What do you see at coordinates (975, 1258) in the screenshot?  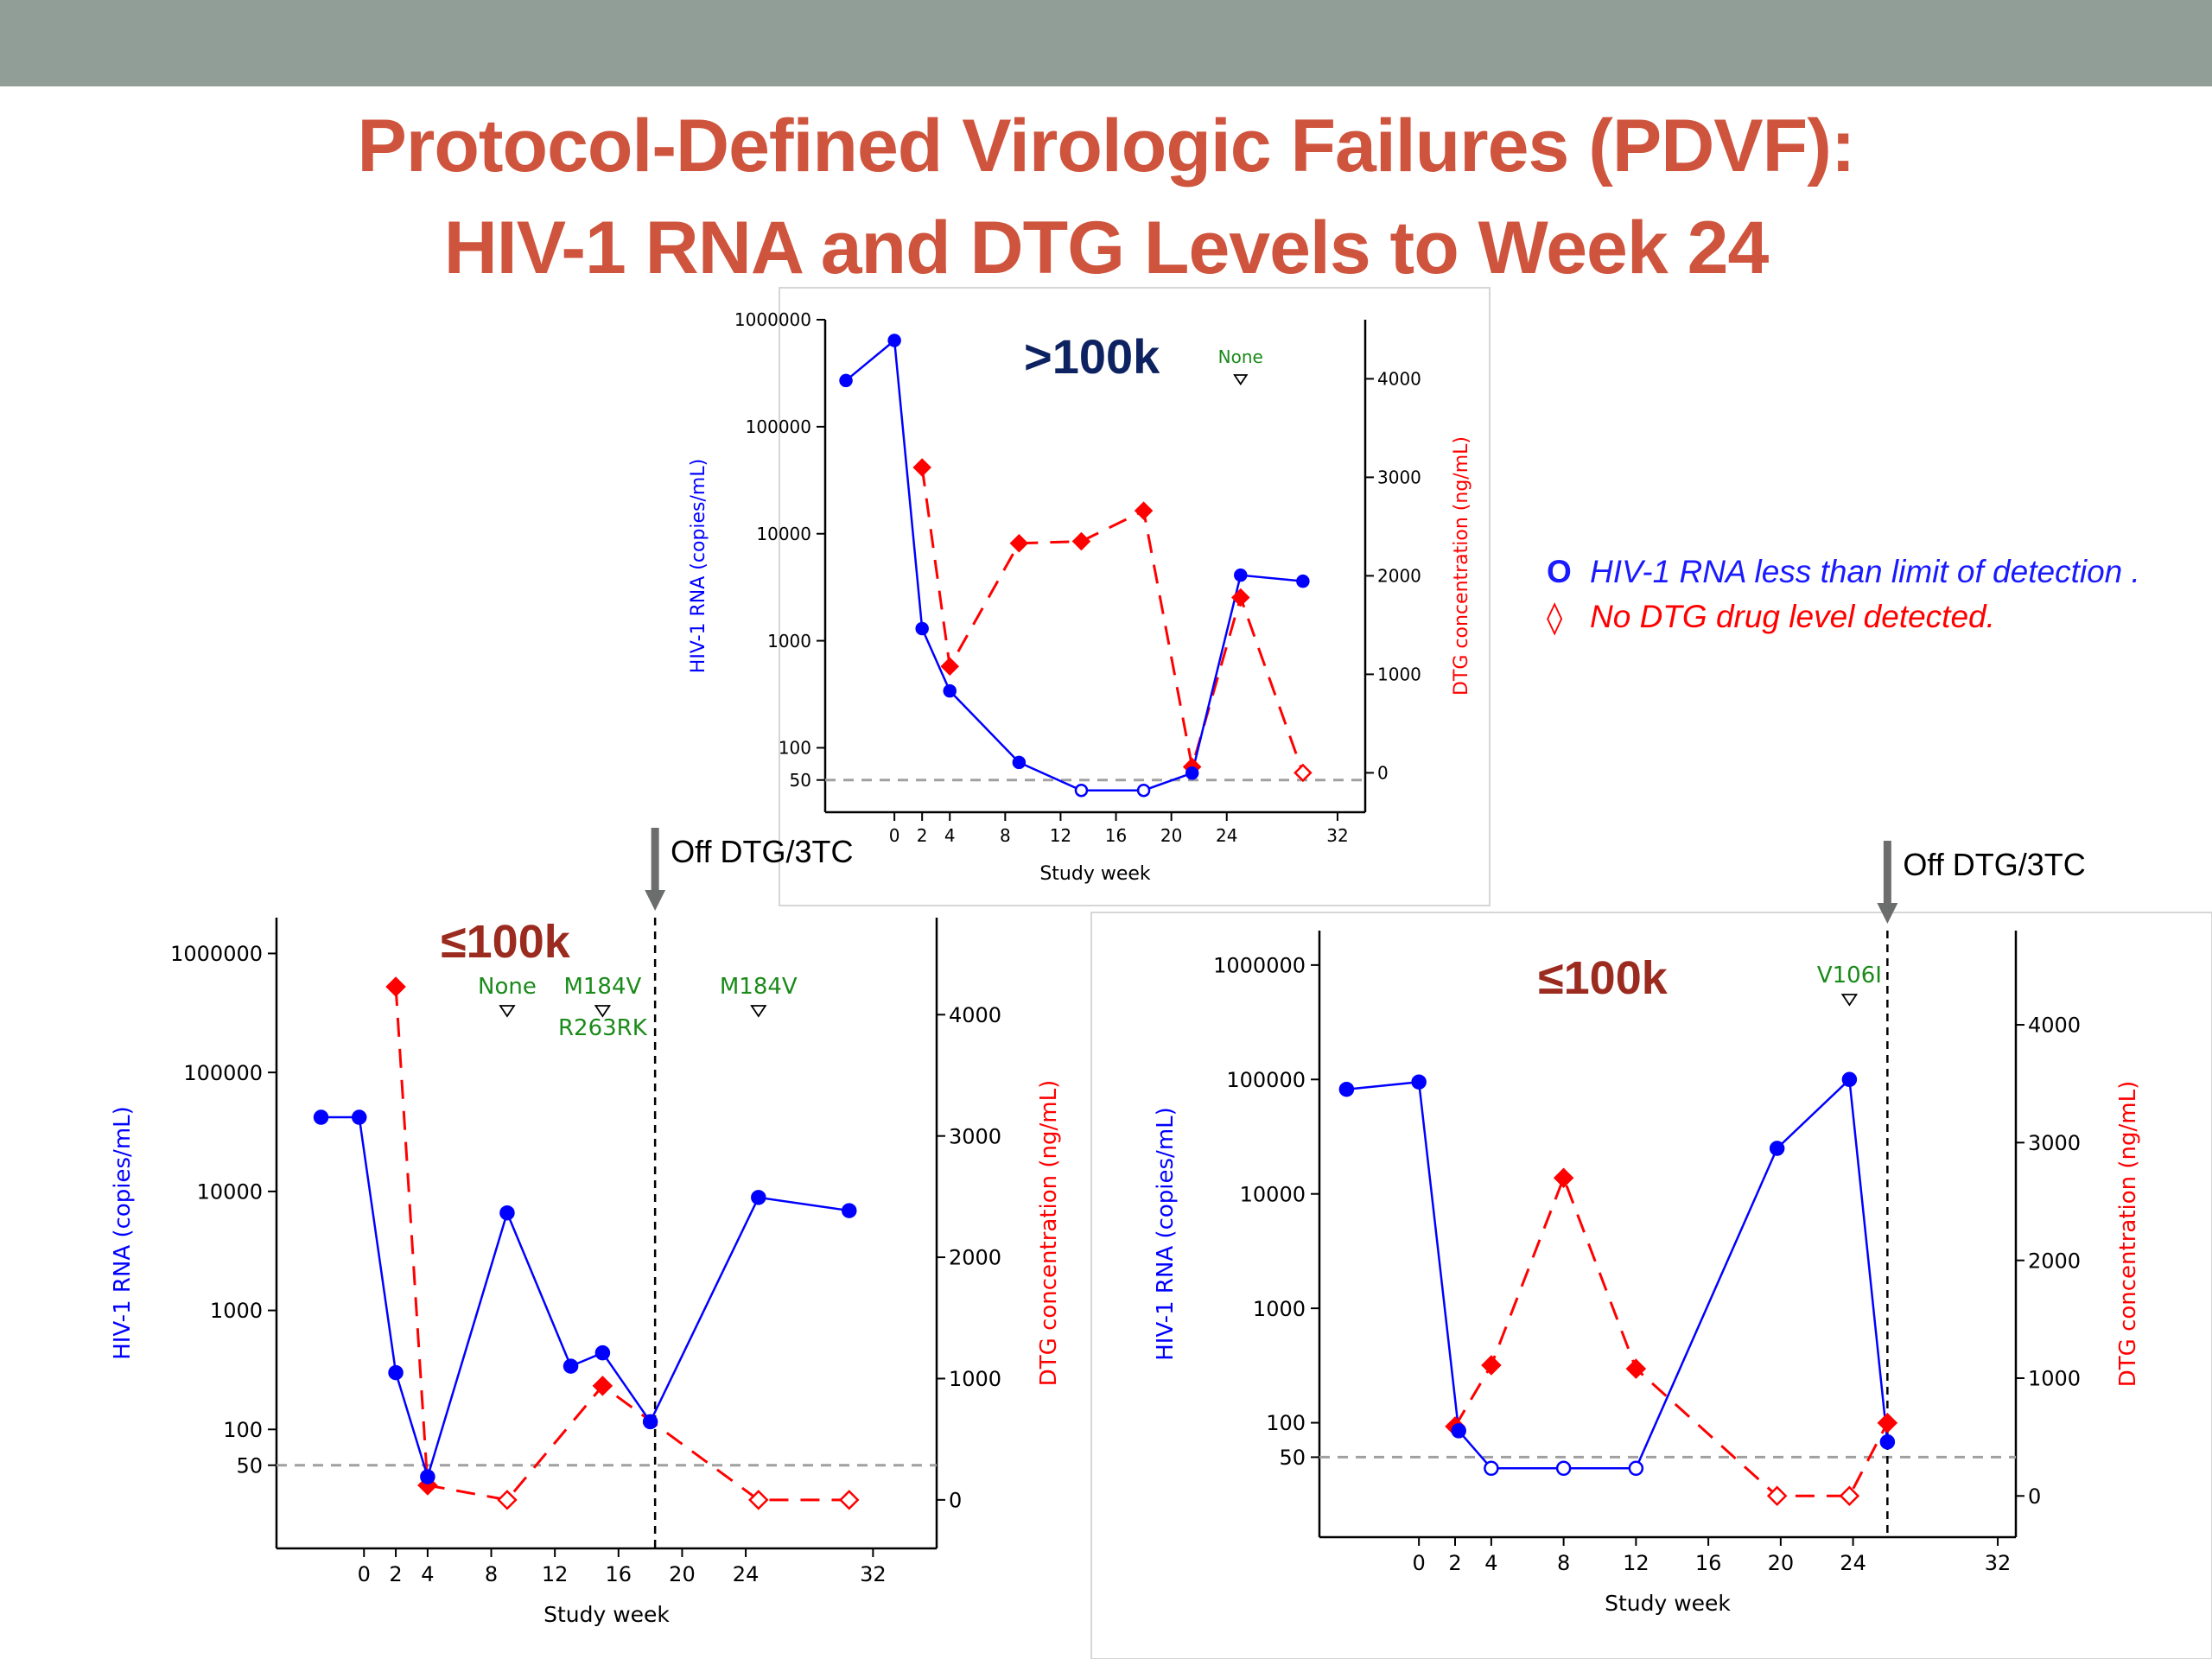 I see `y2-tick-label: 2000` at bounding box center [975, 1258].